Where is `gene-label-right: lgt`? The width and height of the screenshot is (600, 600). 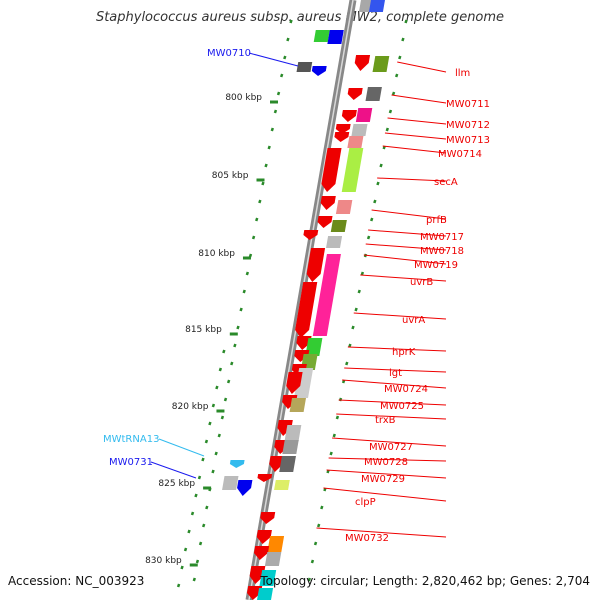
gene-label-right: lgt is located at coordinates (395, 373).